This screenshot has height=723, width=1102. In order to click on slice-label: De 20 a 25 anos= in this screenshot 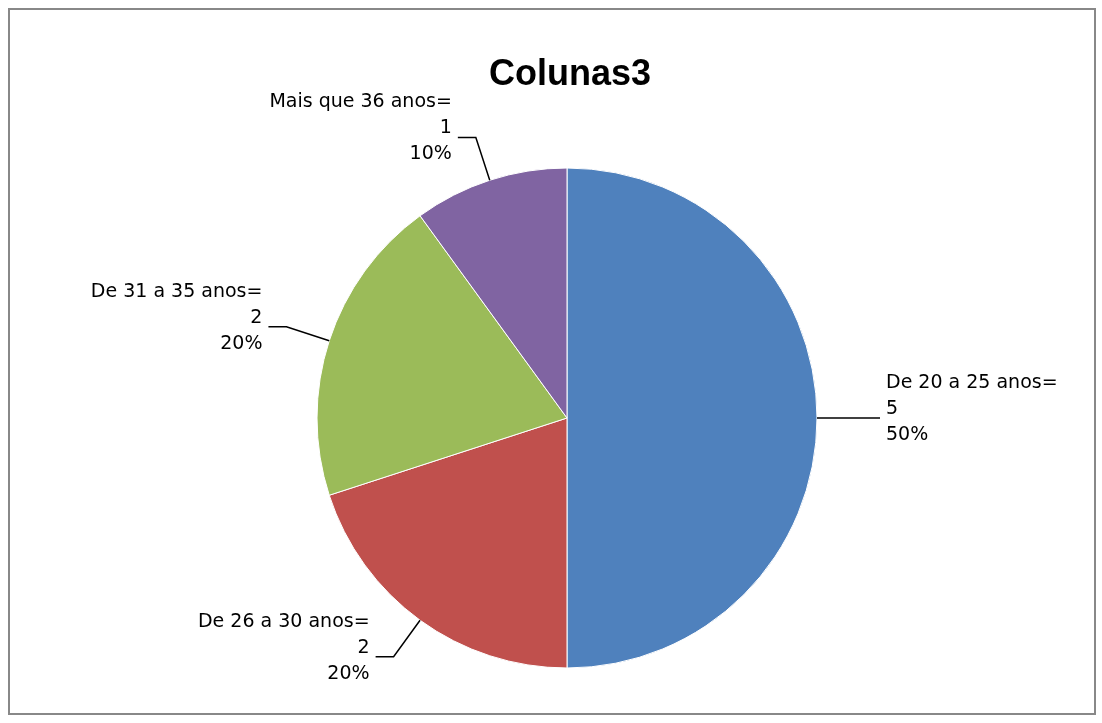, I will do `click(972, 381)`.